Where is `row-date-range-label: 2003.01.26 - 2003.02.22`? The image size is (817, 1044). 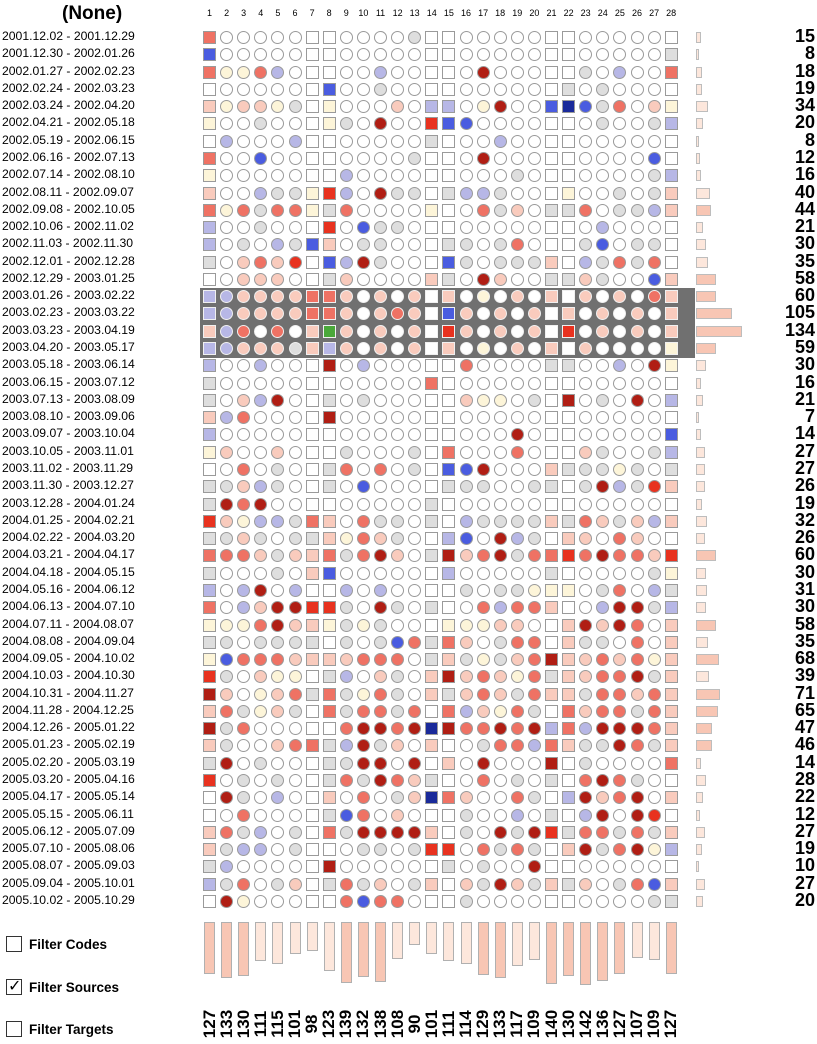
row-date-range-label: 2003.01.26 - 2003.02.22 is located at coordinates (68, 295).